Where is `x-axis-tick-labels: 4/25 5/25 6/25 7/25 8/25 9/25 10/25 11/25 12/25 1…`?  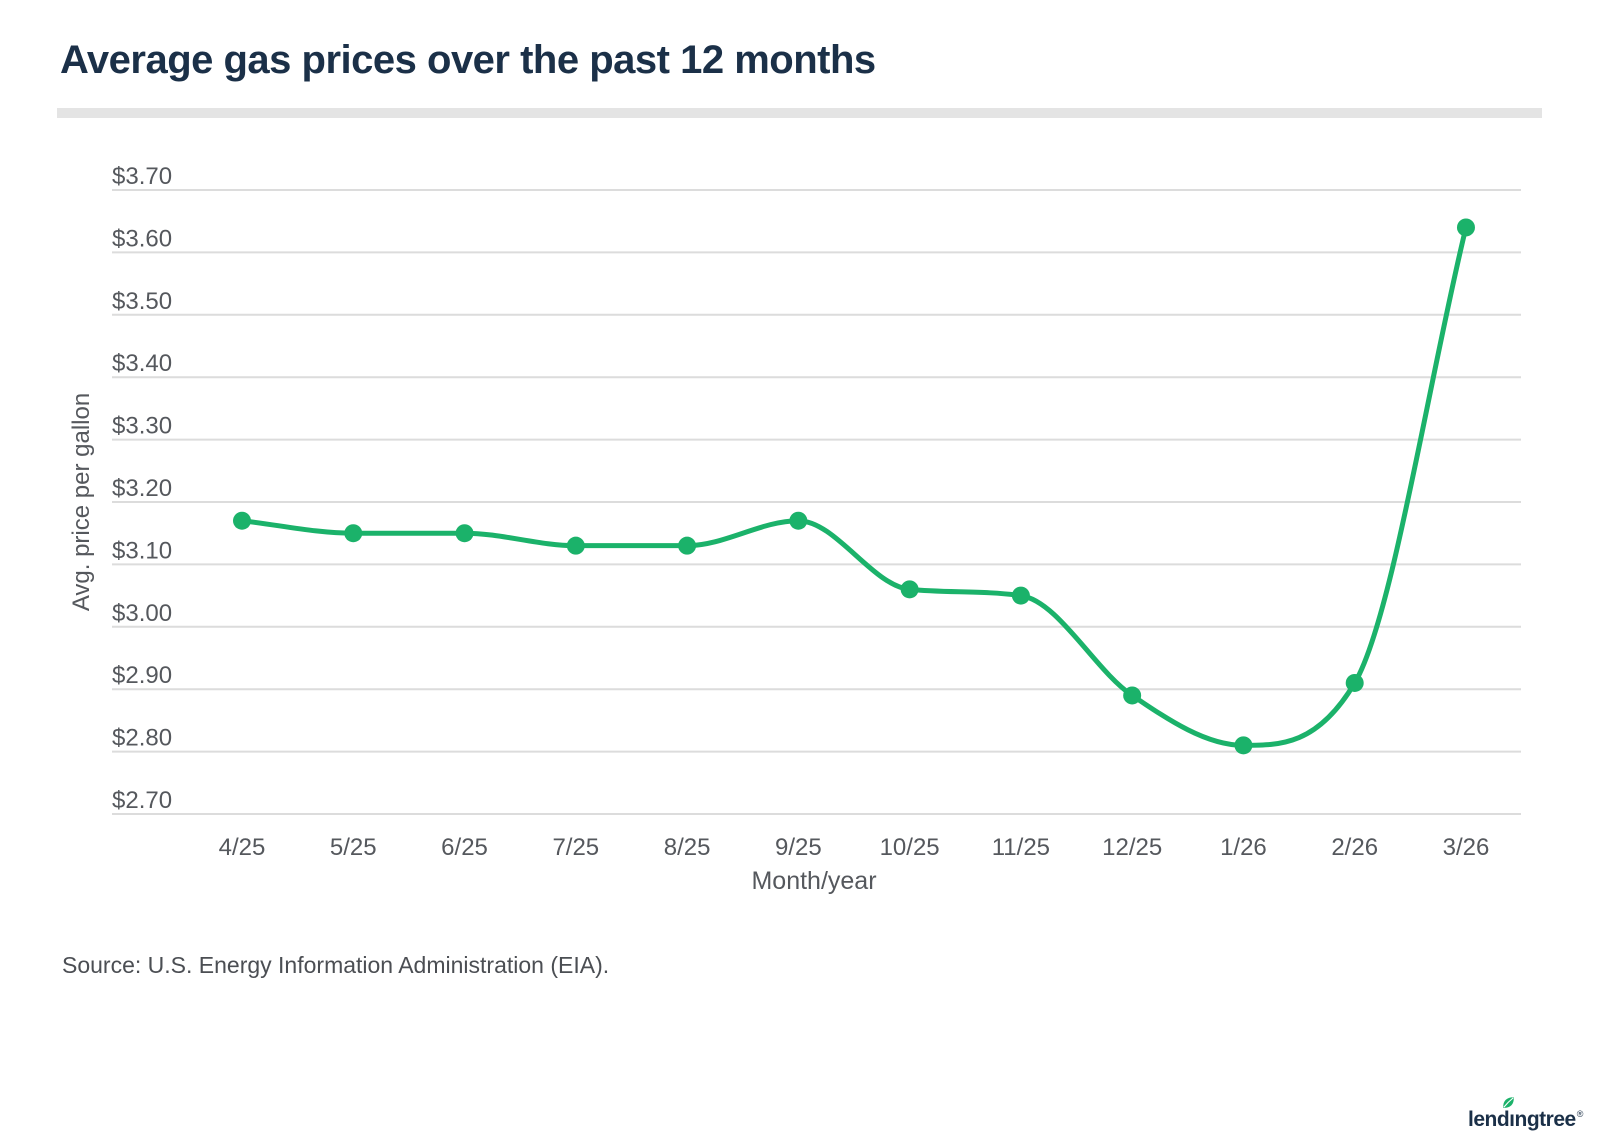 x-axis-tick-labels: 4/25 5/25 6/25 7/25 8/25 9/25 10/25 11/25 12/25 1… is located at coordinates (854, 847).